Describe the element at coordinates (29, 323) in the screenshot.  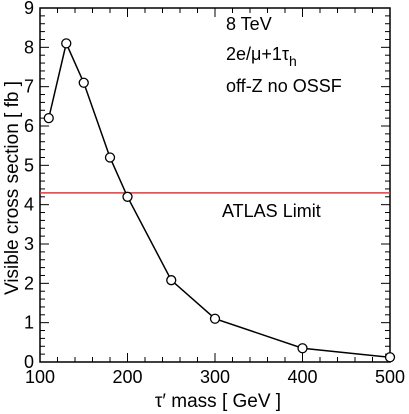
I see `y-tick-label: 1` at that location.